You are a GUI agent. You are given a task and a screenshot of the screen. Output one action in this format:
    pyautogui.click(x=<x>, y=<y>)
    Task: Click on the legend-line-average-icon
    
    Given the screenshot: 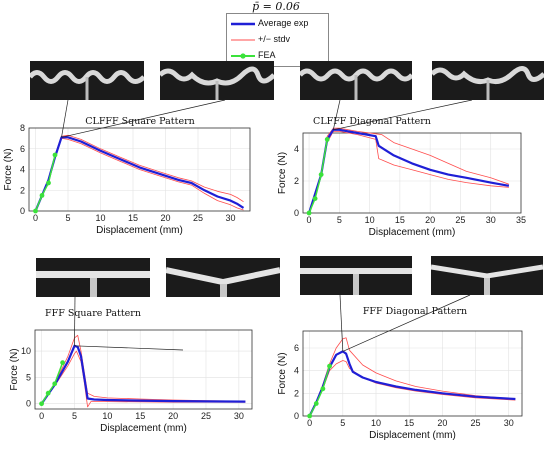 What is the action you would take?
    pyautogui.click(x=243, y=24)
    